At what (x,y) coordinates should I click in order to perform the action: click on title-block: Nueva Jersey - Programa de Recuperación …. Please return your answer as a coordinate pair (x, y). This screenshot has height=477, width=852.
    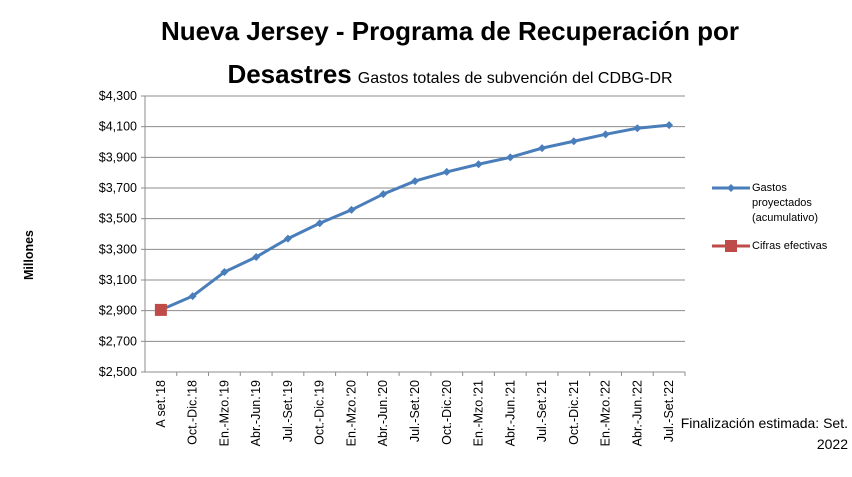
    Looking at the image, I should click on (450, 55).